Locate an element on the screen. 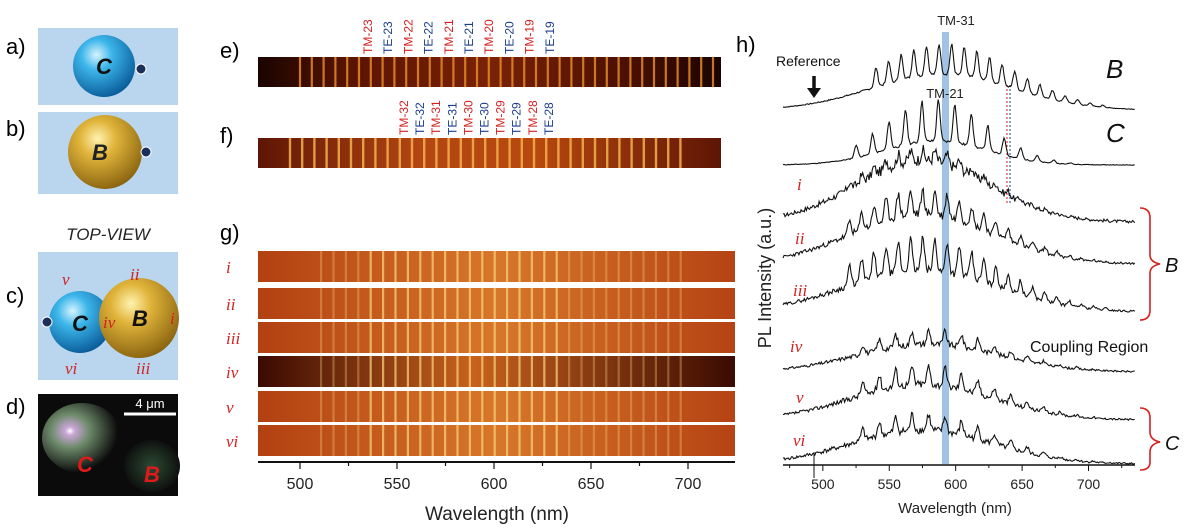  spectrum-vi is located at coordinates (959, 438).